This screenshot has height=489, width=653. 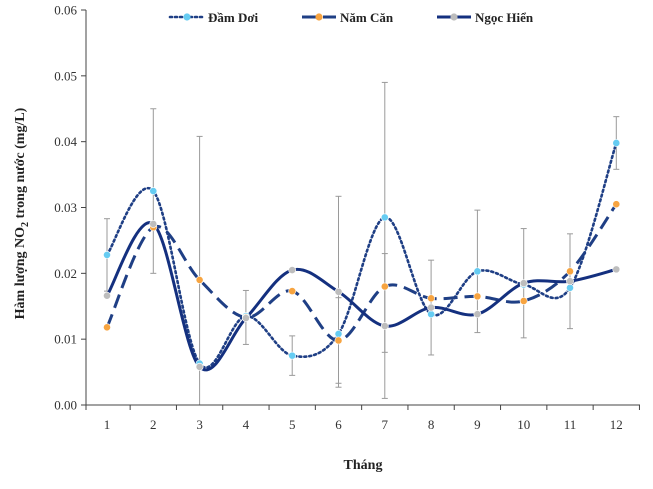 What do you see at coordinates (65, 207) in the screenshot?
I see `y-tick-label: 0.03` at bounding box center [65, 207].